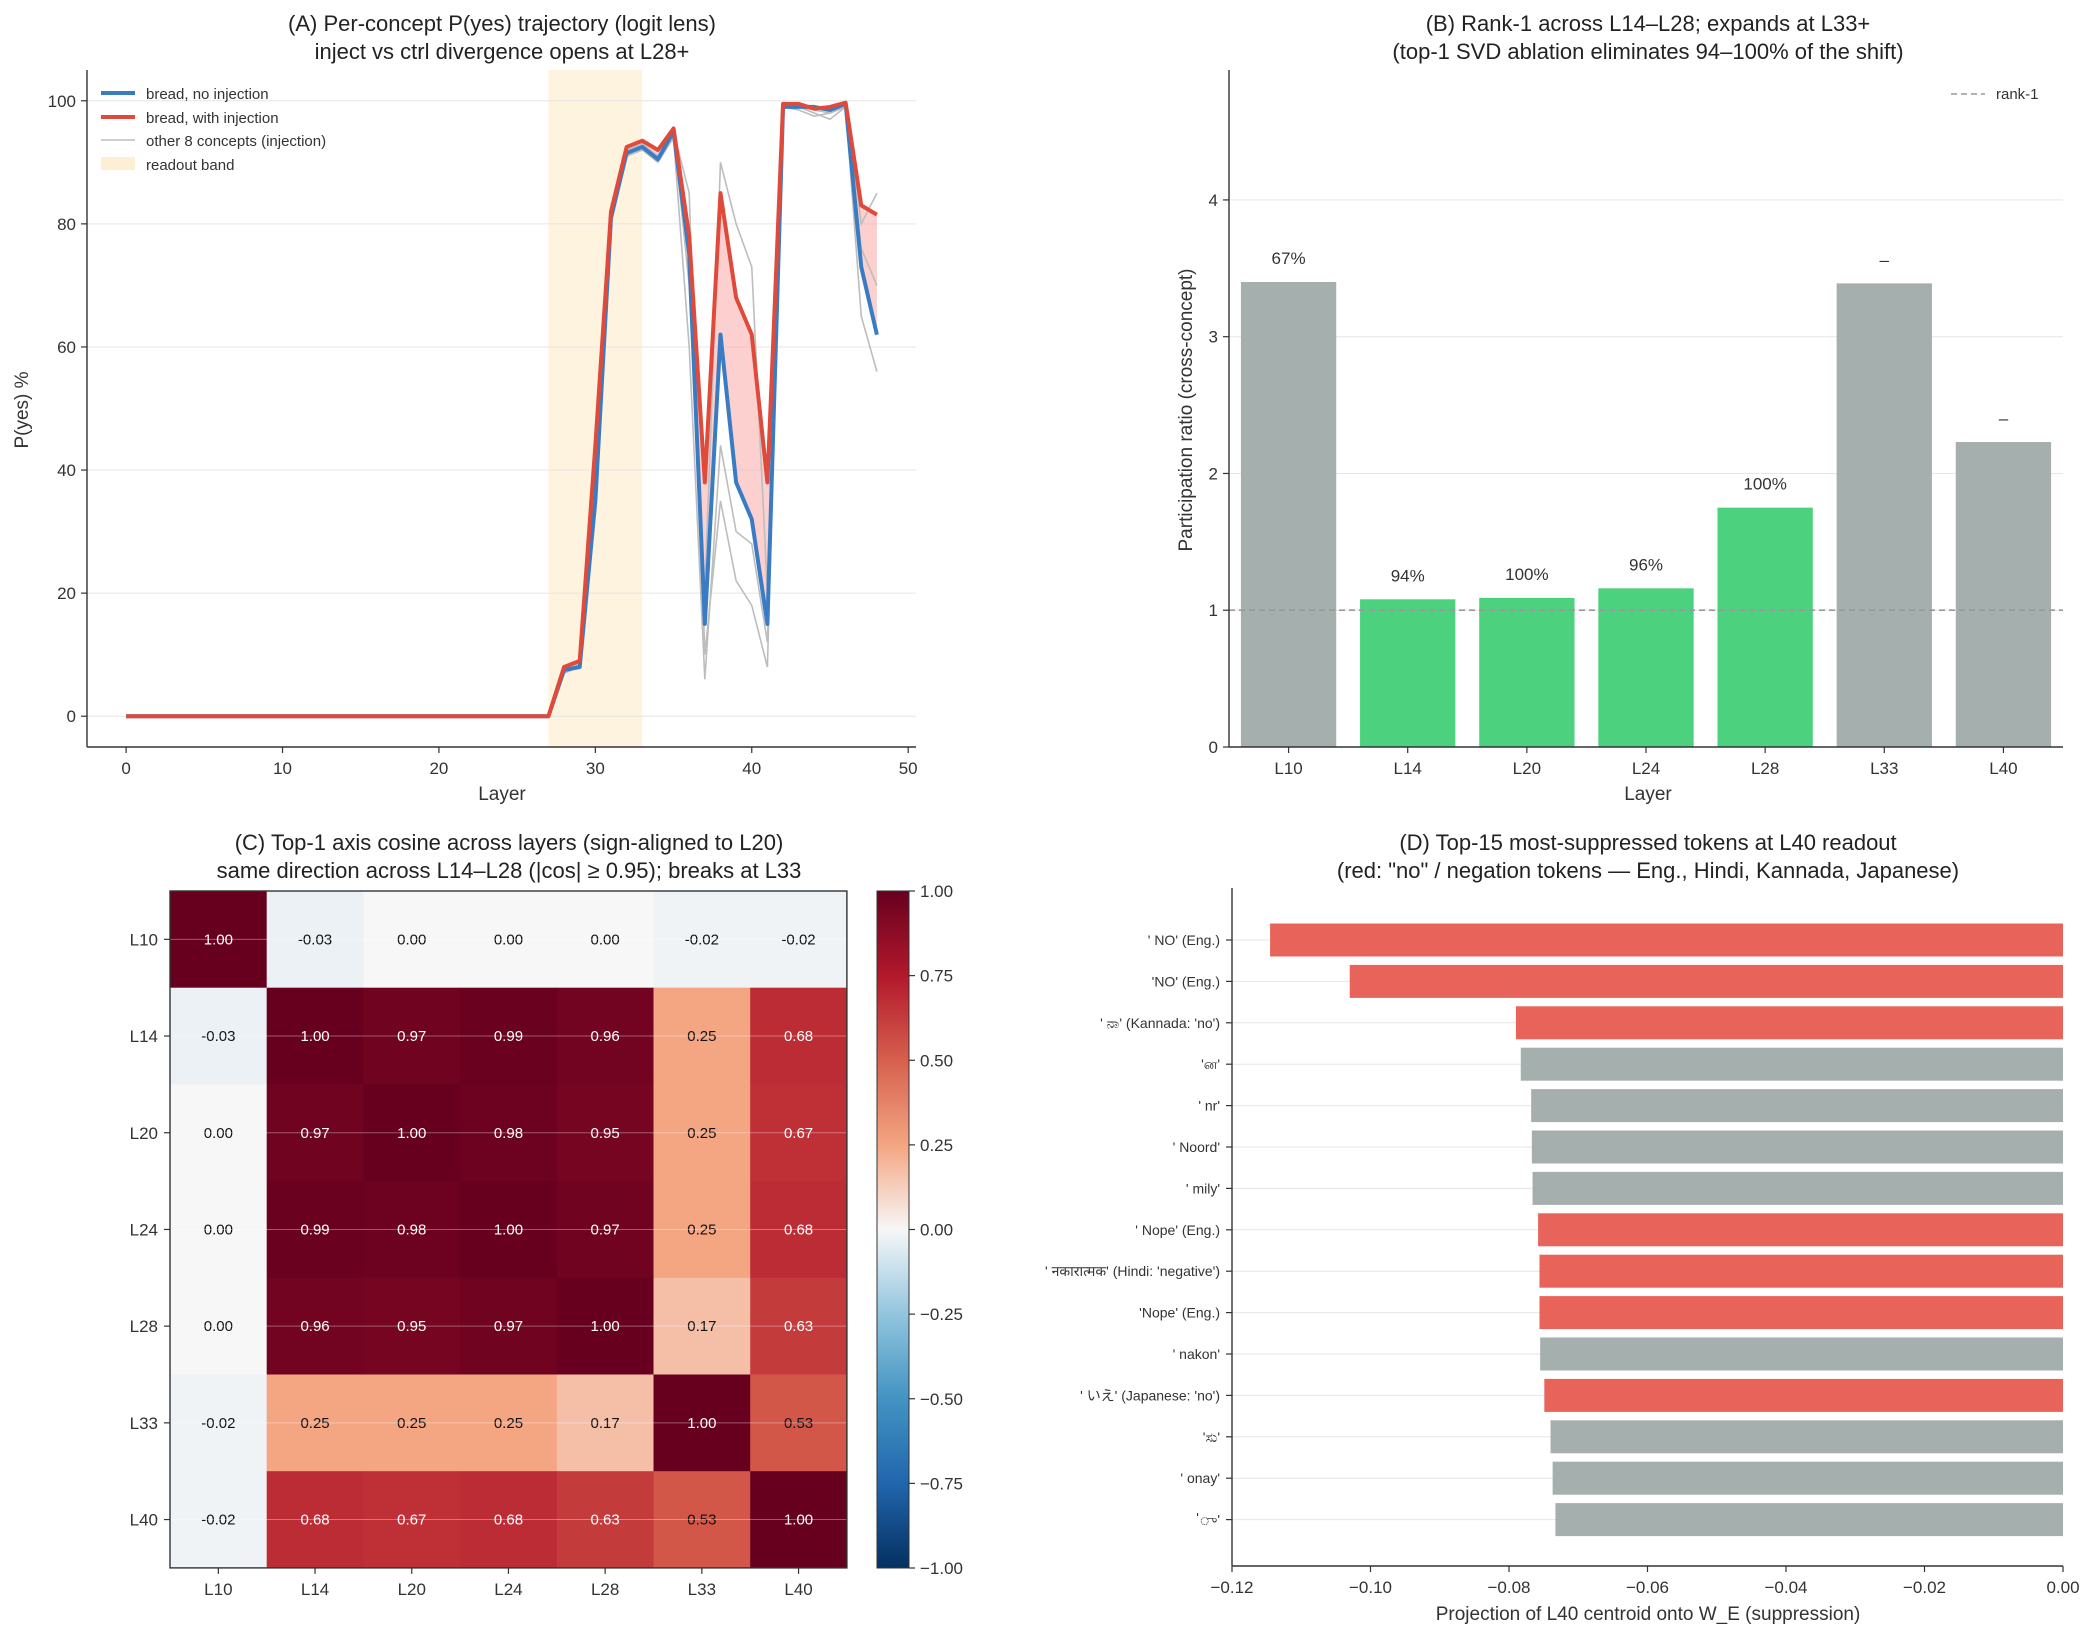  What do you see at coordinates (1184, 940) in the screenshot?
I see `token-label: ' NO' (Eng.)` at bounding box center [1184, 940].